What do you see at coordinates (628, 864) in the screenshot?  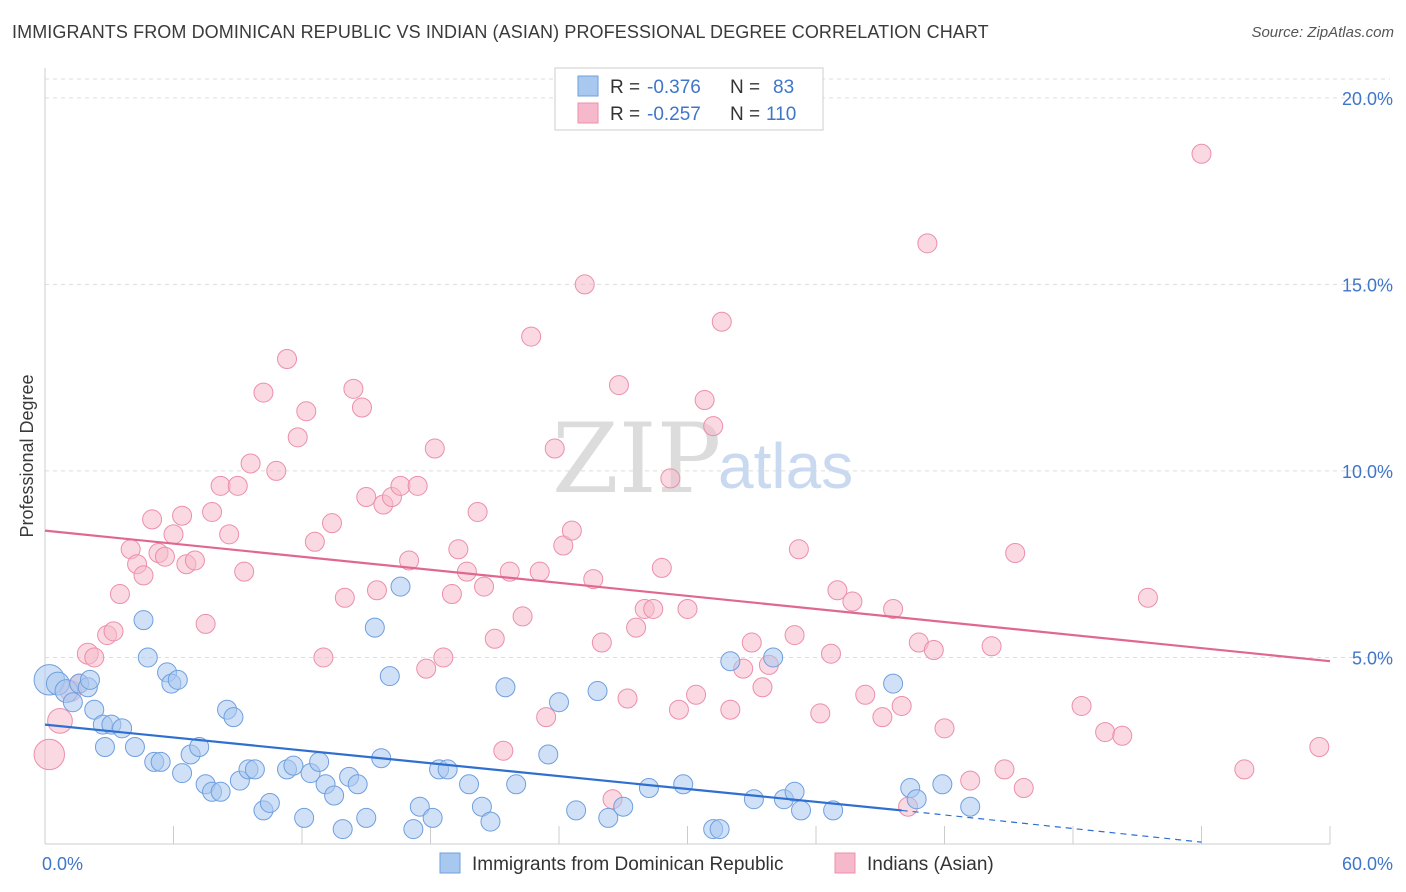 I see `bottom-legend-label-blue: Immigrants from Dominican Republic` at bounding box center [628, 864].